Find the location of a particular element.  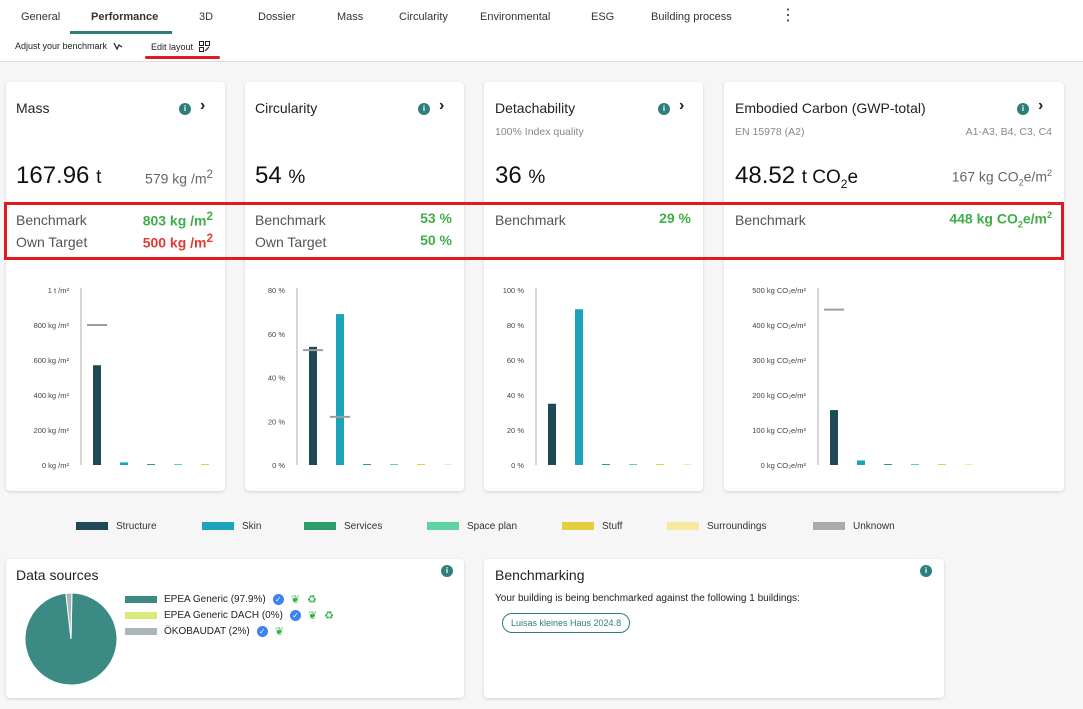

tab-building-process: Building process is located at coordinates (691, 17).